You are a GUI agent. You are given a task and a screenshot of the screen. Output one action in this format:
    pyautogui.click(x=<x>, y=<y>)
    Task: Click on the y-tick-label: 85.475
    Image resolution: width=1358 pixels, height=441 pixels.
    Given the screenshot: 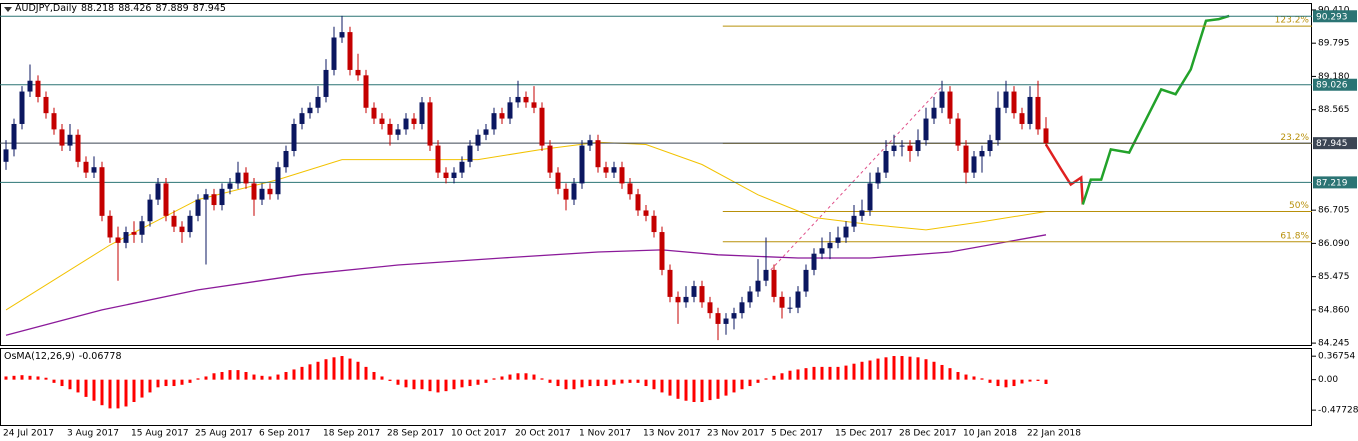 What is the action you would take?
    pyautogui.click(x=1334, y=277)
    